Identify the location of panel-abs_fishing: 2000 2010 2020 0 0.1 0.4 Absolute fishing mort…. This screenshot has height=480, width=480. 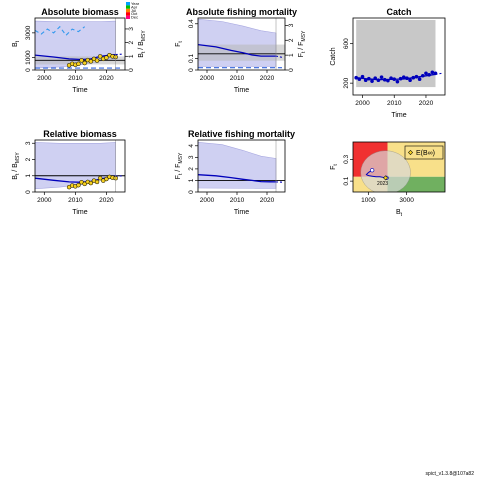
(241, 50).